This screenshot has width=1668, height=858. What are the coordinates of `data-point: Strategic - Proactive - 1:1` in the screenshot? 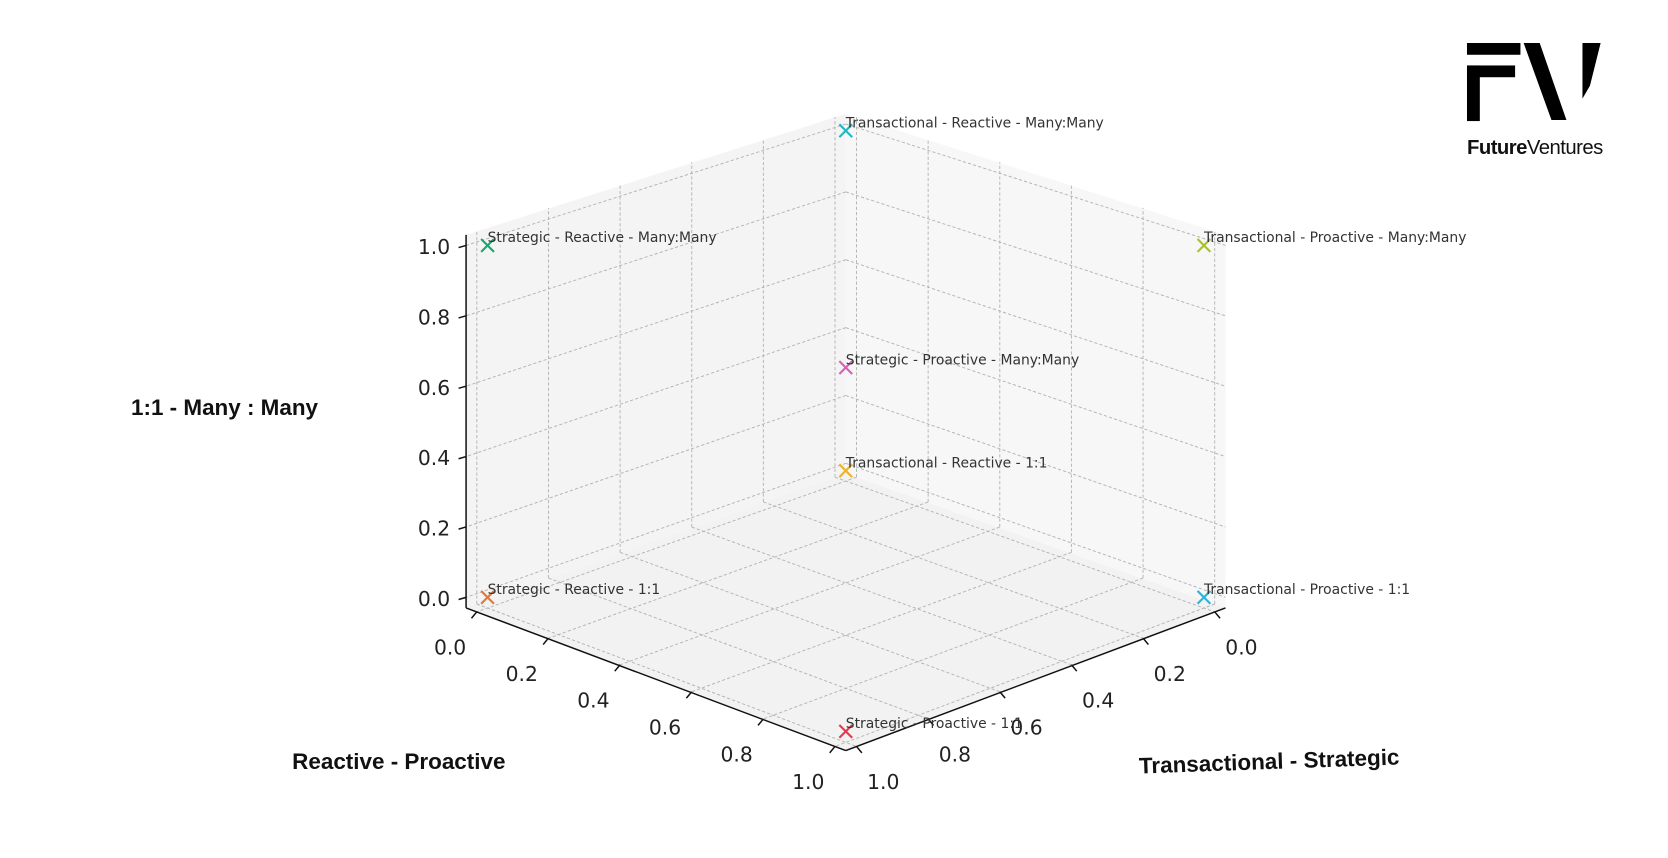 It's located at (930, 727).